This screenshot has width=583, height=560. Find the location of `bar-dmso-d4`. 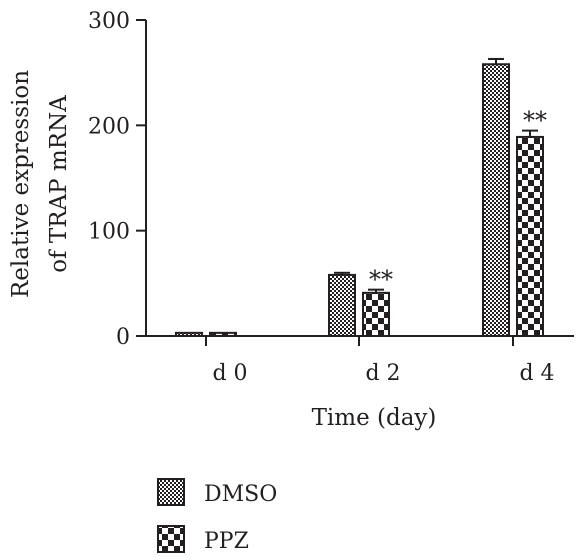

bar-dmso-d4 is located at coordinates (496, 200).